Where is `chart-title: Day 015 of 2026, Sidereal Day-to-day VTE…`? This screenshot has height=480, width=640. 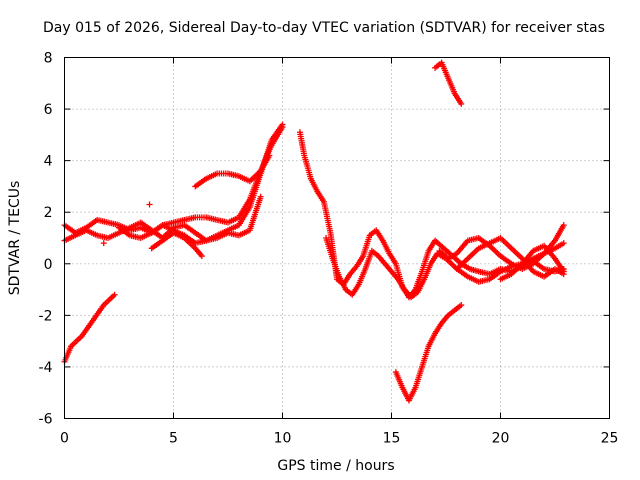 chart-title: Day 015 of 2026, Sidereal Day-to-day VTE… is located at coordinates (324, 28).